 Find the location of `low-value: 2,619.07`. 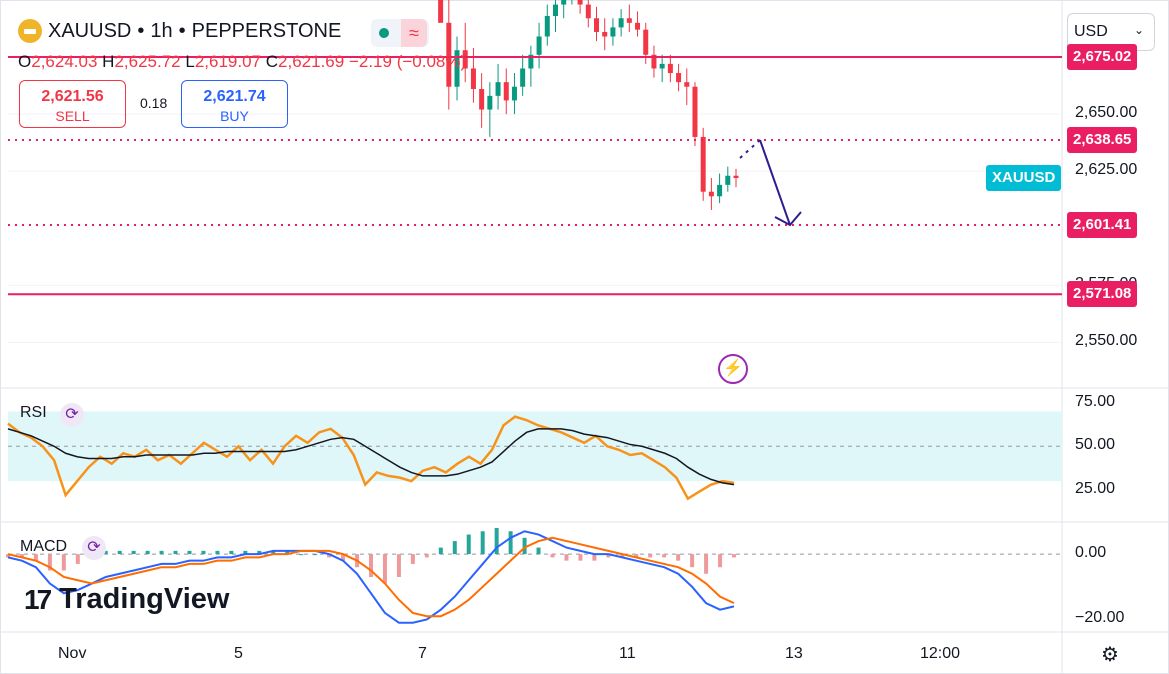

low-value: 2,619.07 is located at coordinates (228, 61).